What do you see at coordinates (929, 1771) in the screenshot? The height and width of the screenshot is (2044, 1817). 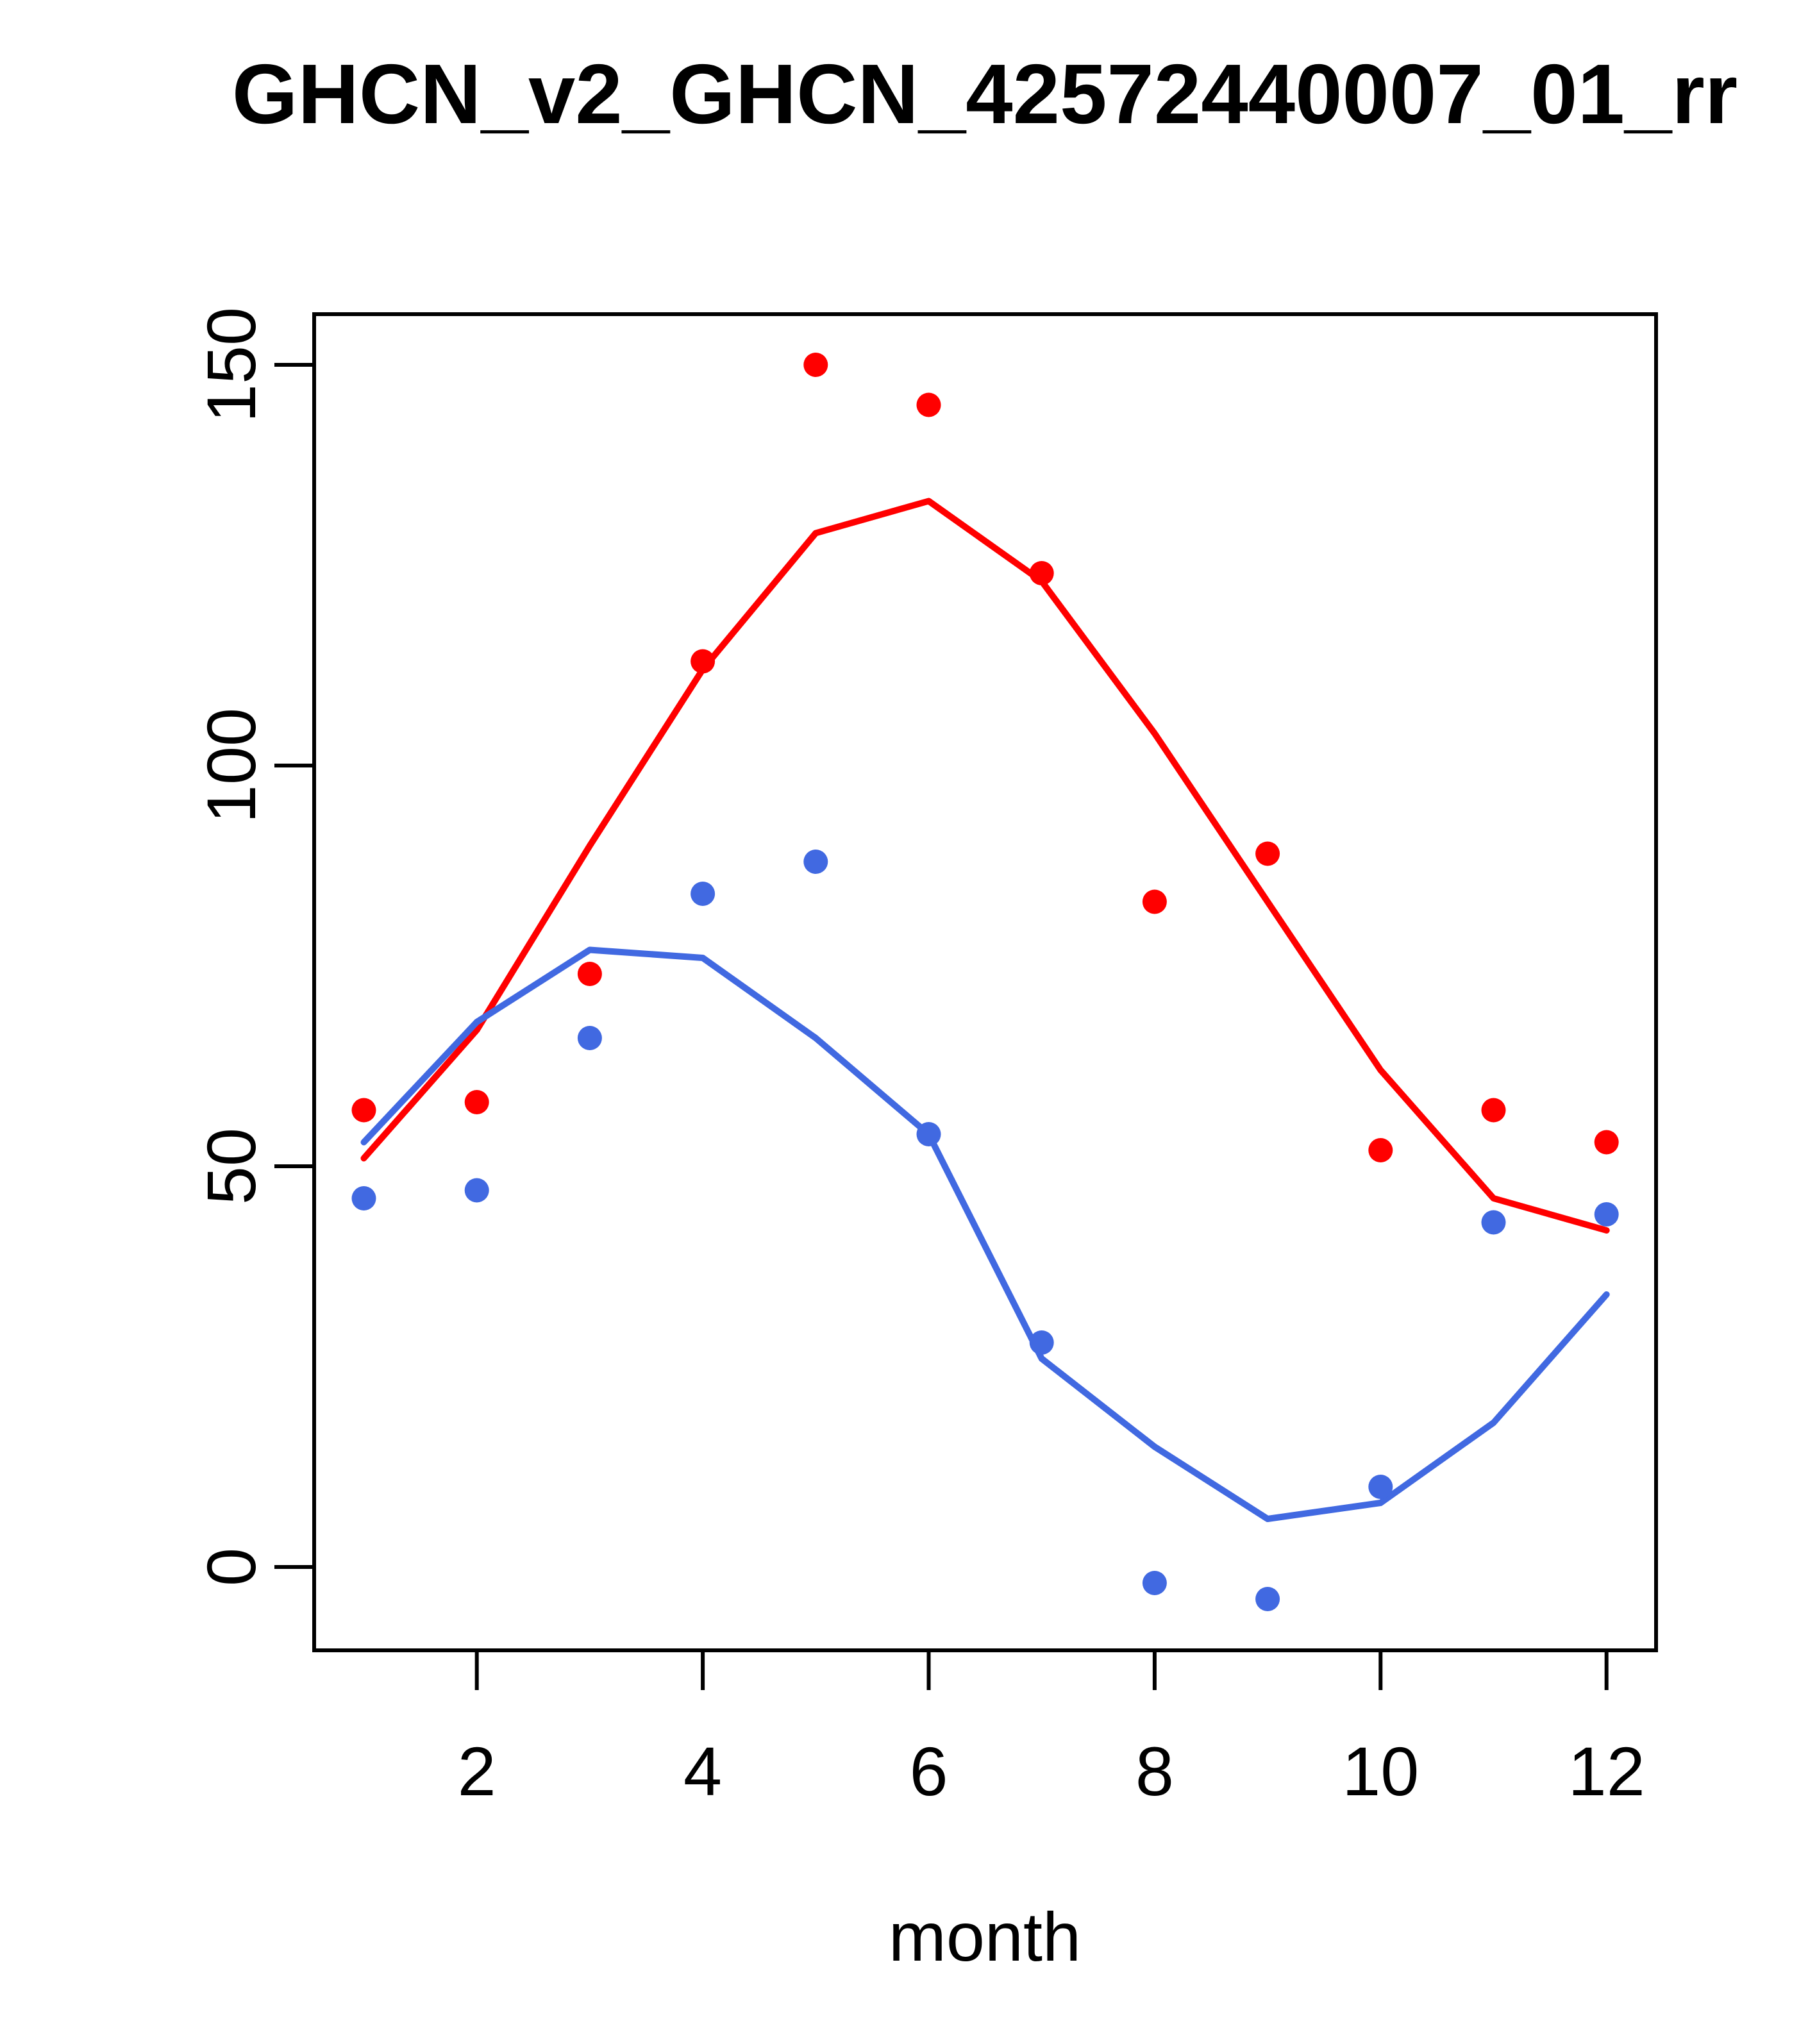 I see `x-tick-label: 6` at bounding box center [929, 1771].